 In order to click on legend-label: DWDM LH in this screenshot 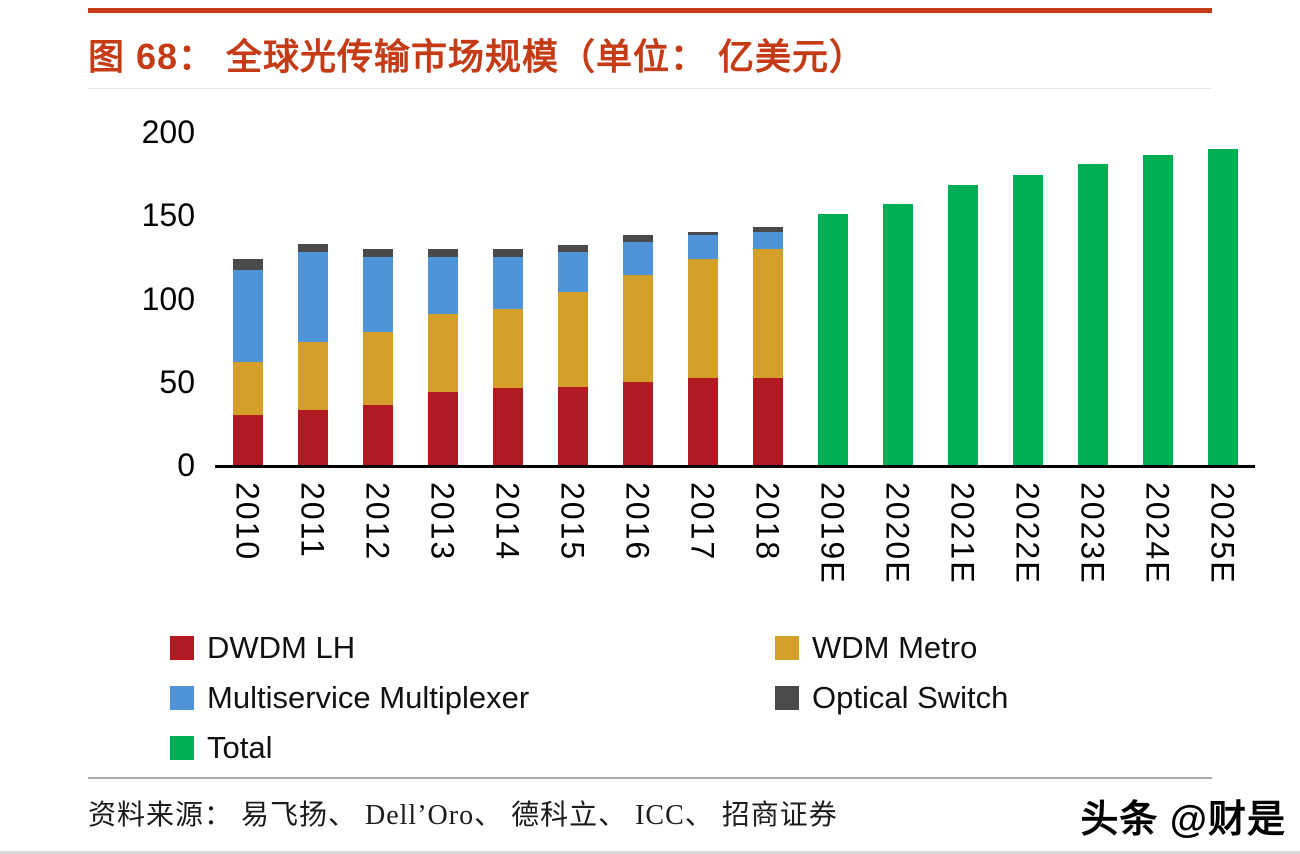, I will do `click(281, 647)`.